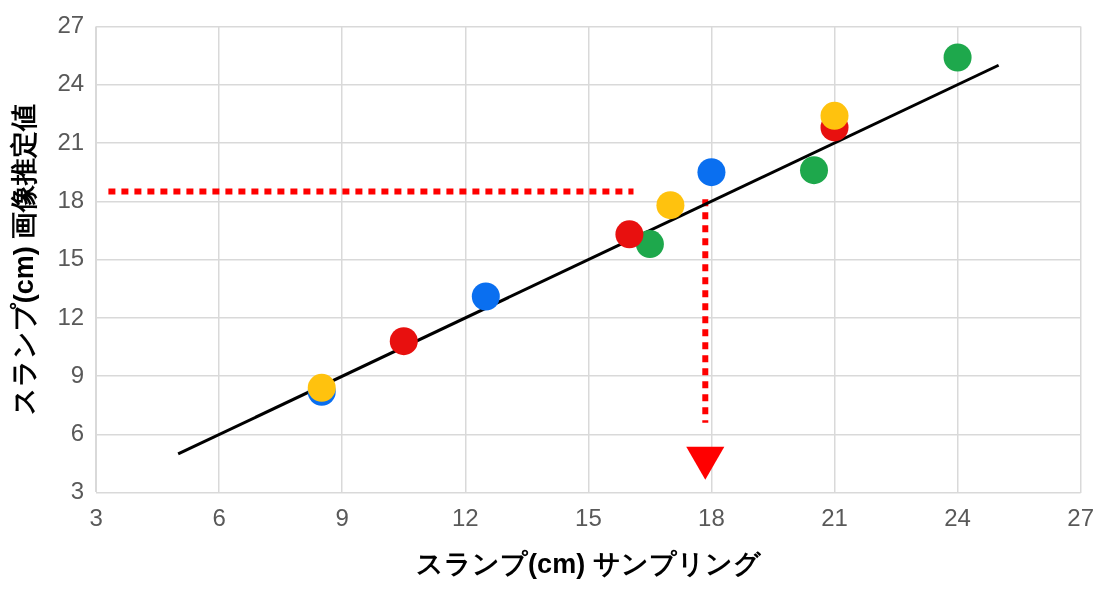 The height and width of the screenshot is (591, 1106). What do you see at coordinates (96, 517) in the screenshot?
I see `x-tick-label: 3` at bounding box center [96, 517].